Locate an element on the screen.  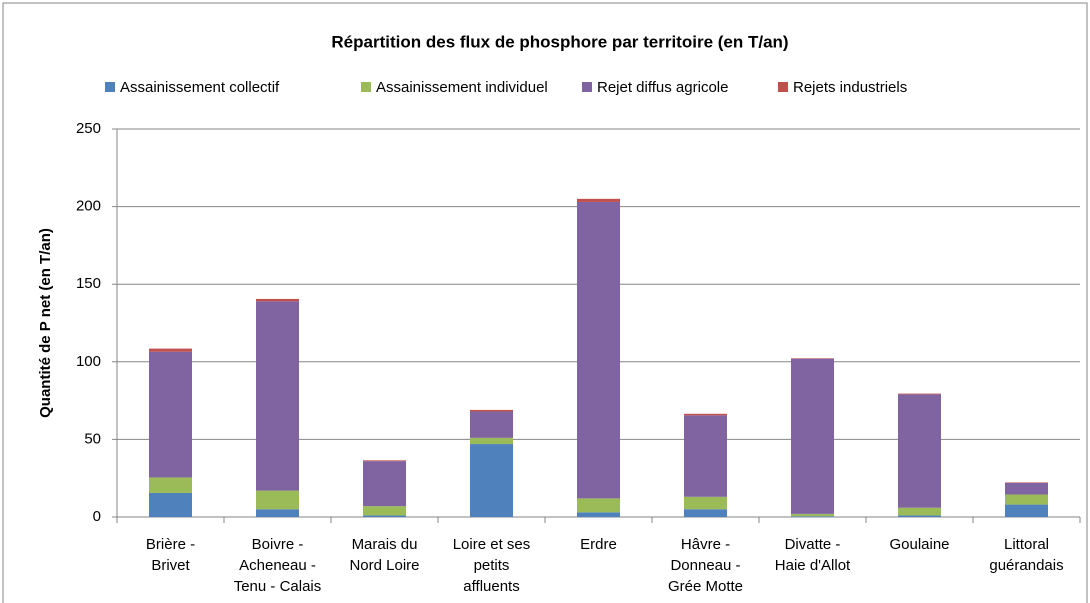
y-tick-label: 50 is located at coordinates (92, 438).